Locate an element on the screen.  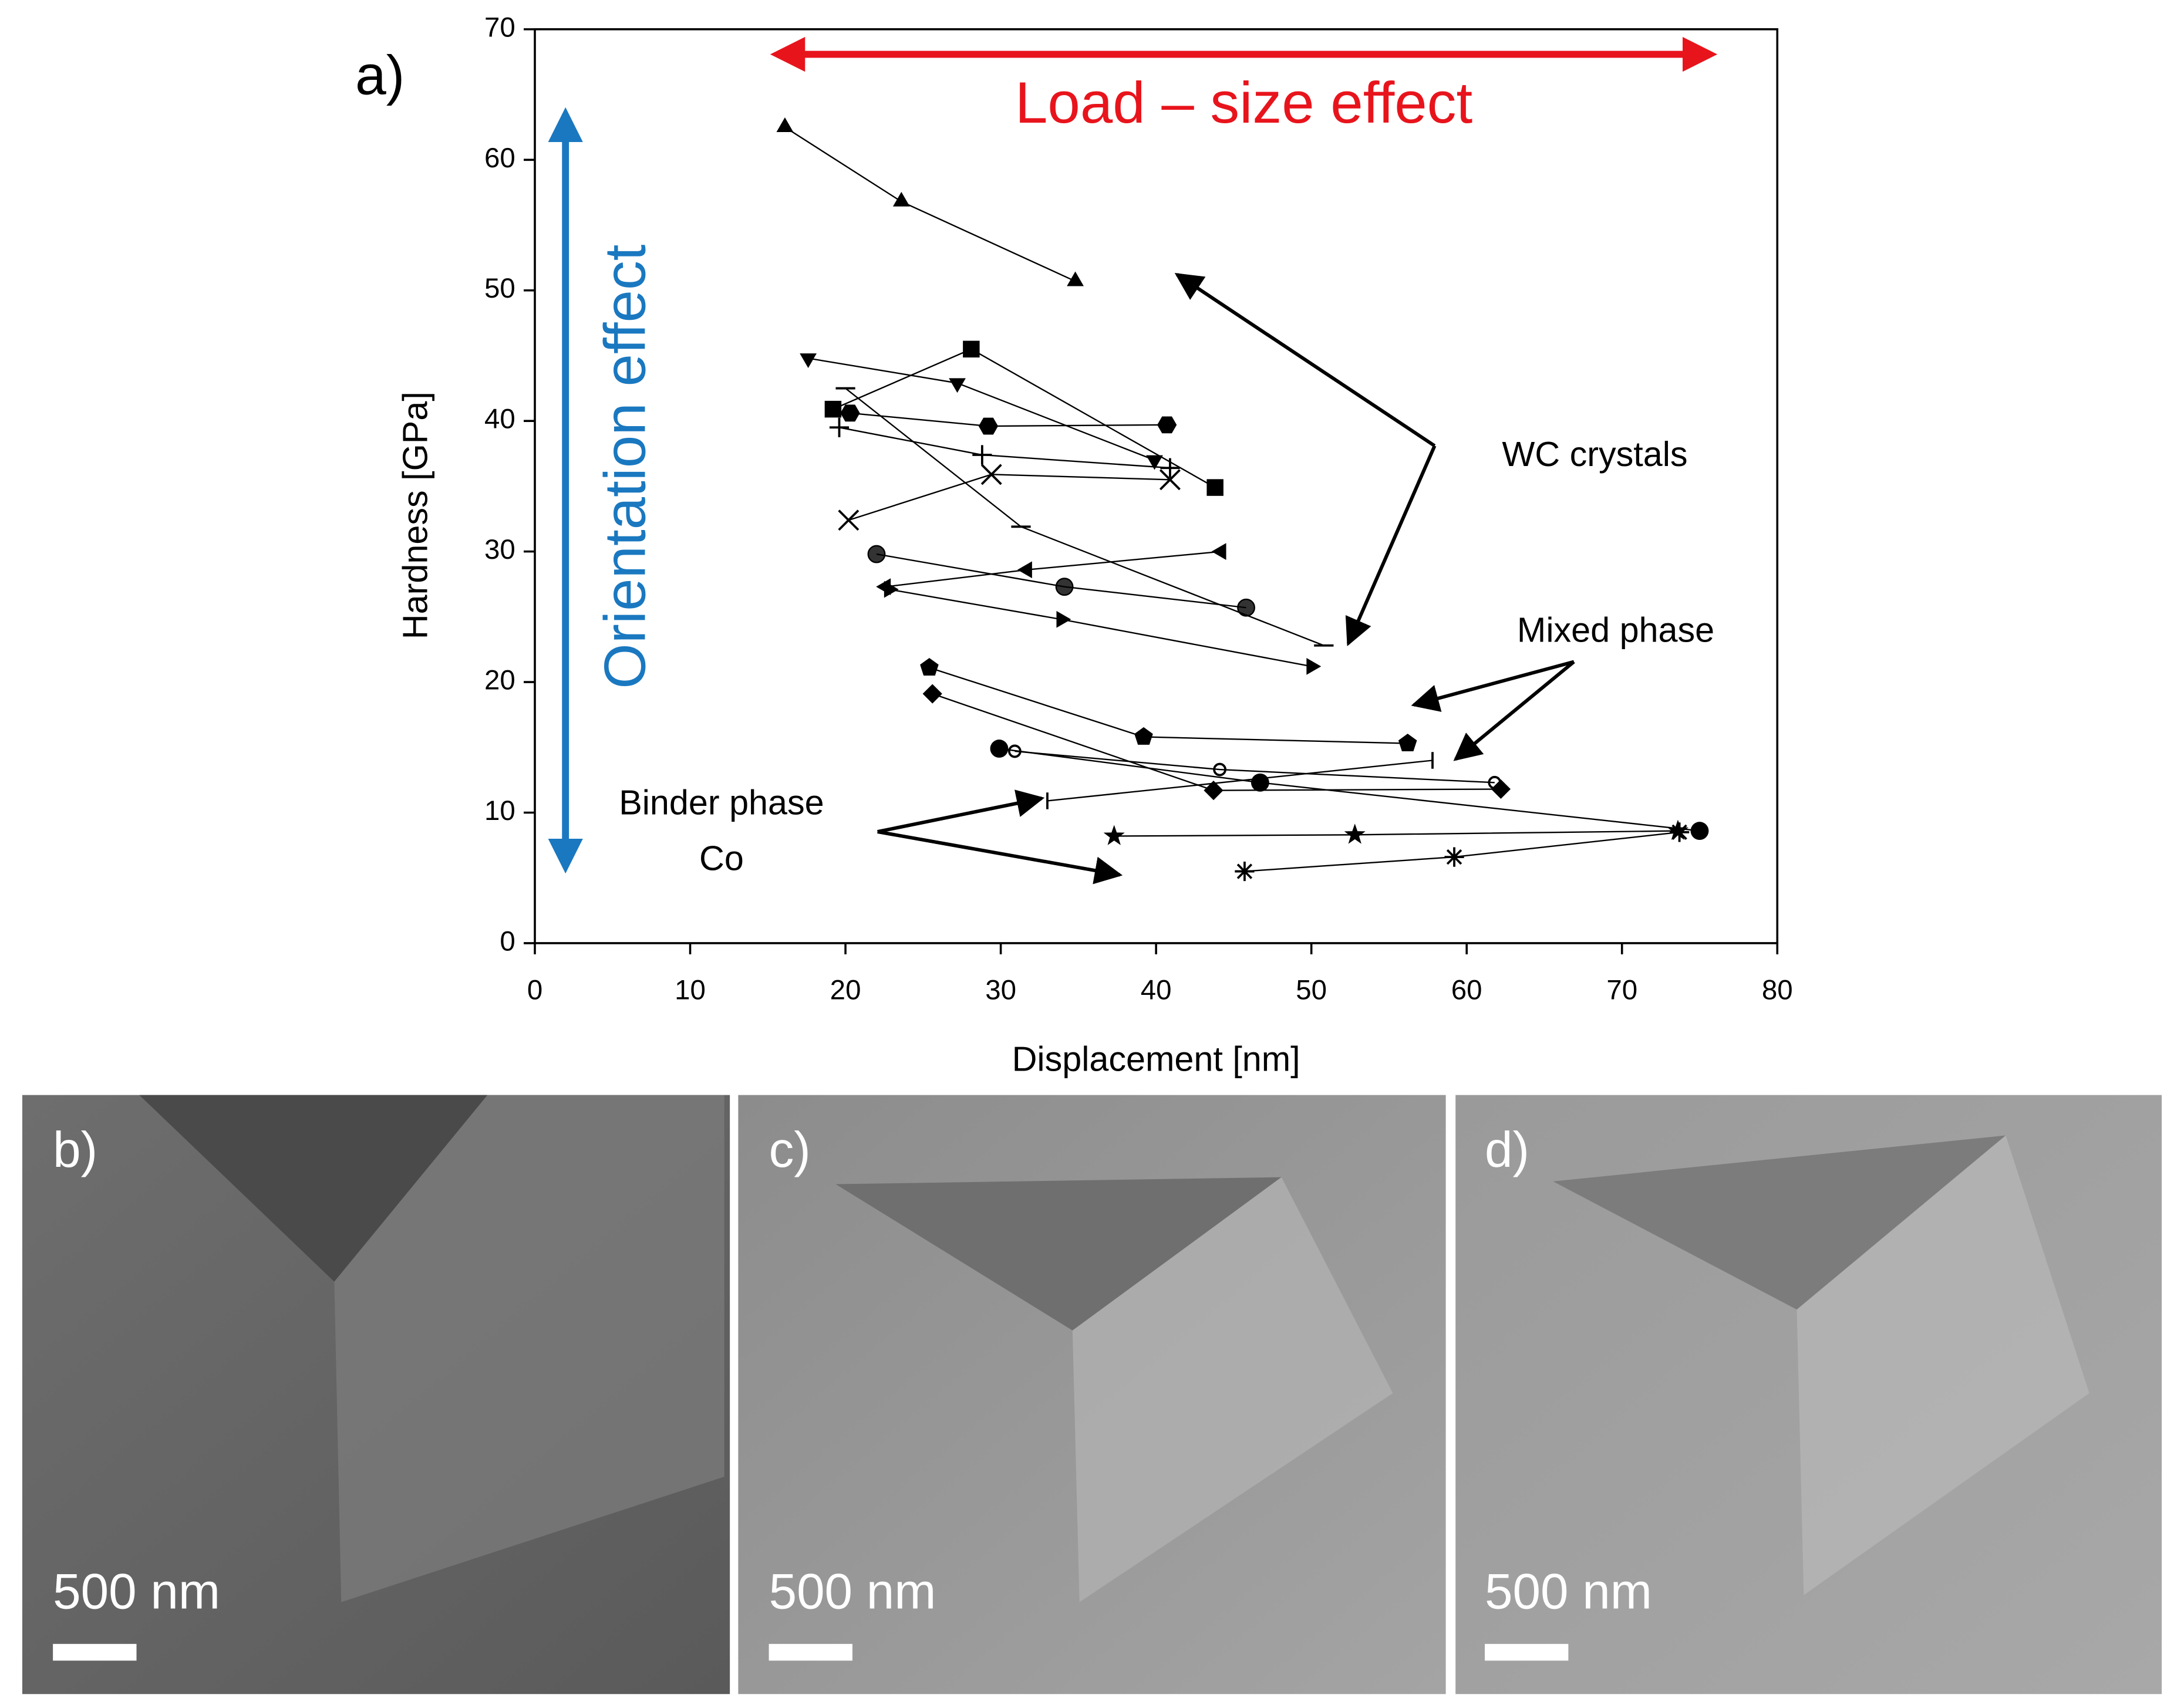
orientation-label: Orientation effect is located at coordinates (625, 467).